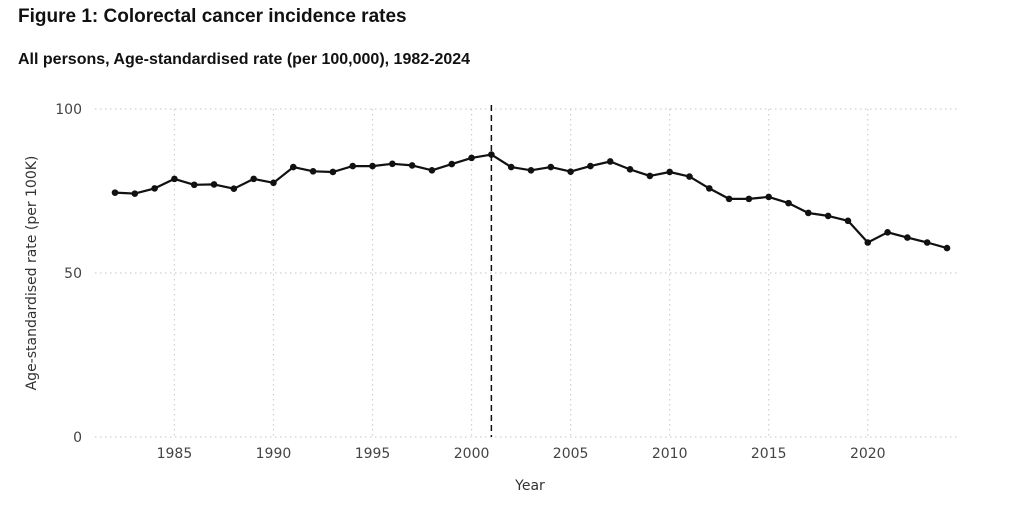  What do you see at coordinates (373, 454) in the screenshot?
I see `x-tick-label: 1995` at bounding box center [373, 454].